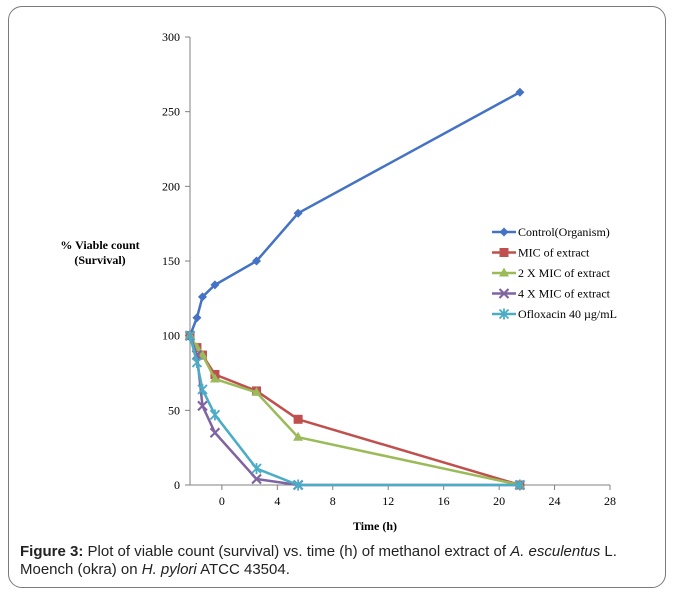 Image resolution: width=676 pixels, height=595 pixels. I want to click on x-tick-label: 20, so click(499, 501).